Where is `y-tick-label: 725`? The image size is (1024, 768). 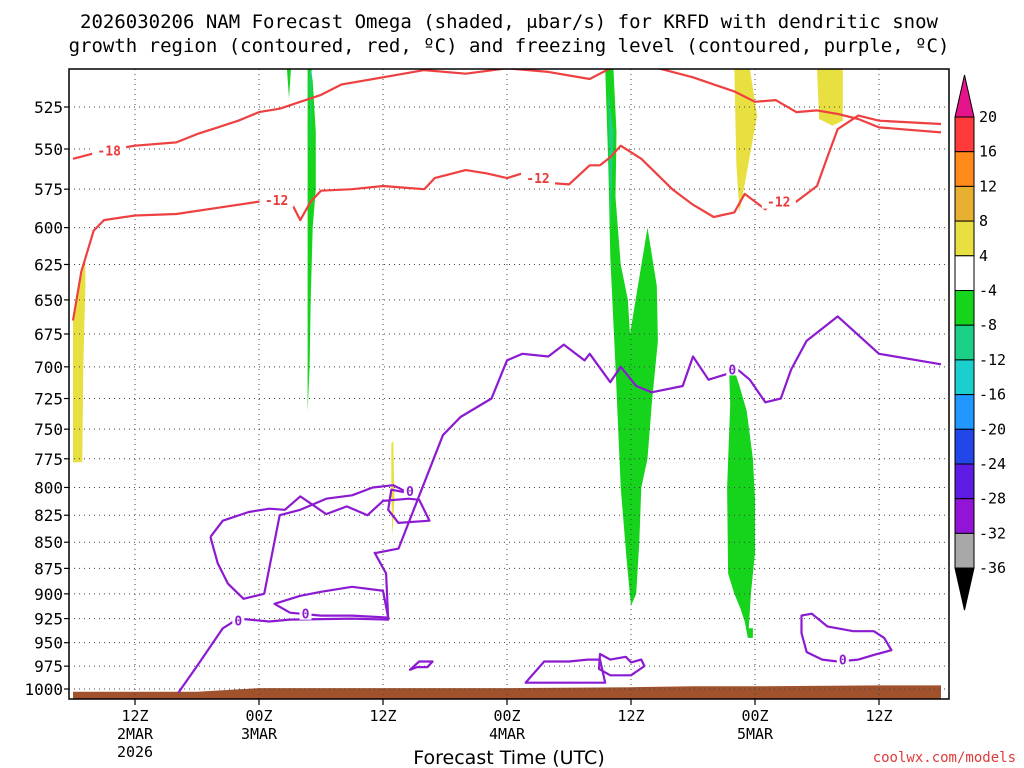 y-tick-label: 725 is located at coordinates (48, 399).